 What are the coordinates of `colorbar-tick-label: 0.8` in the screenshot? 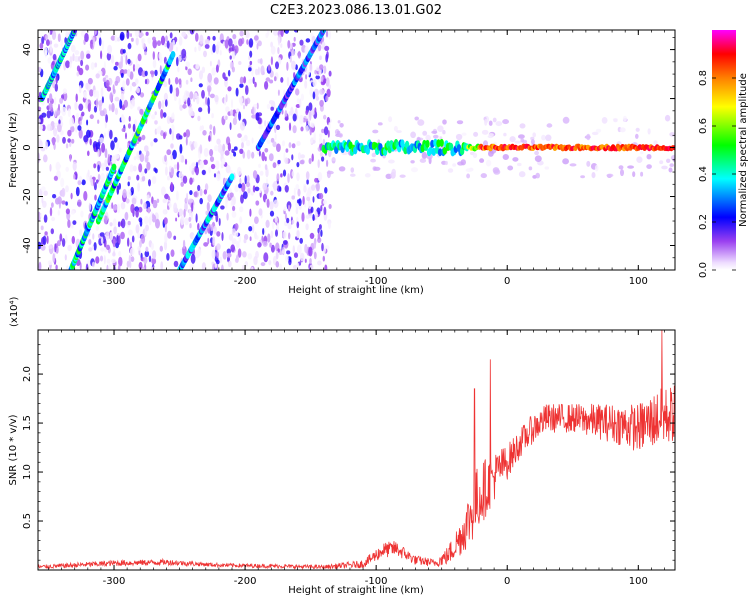 It's located at (703, 78).